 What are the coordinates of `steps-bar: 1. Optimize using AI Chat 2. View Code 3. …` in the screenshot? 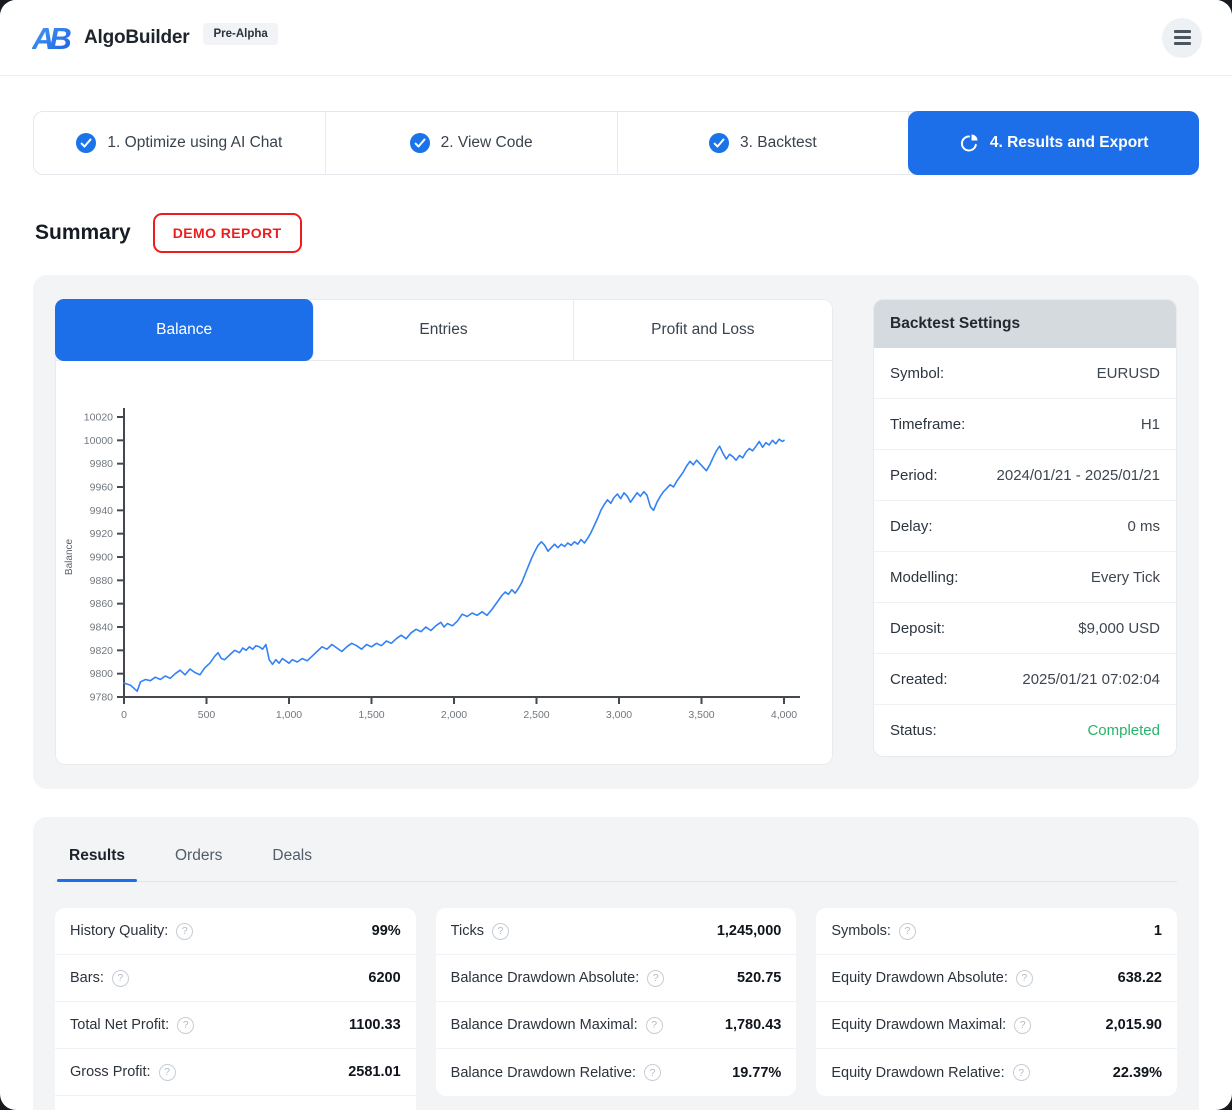 It's located at (616, 143).